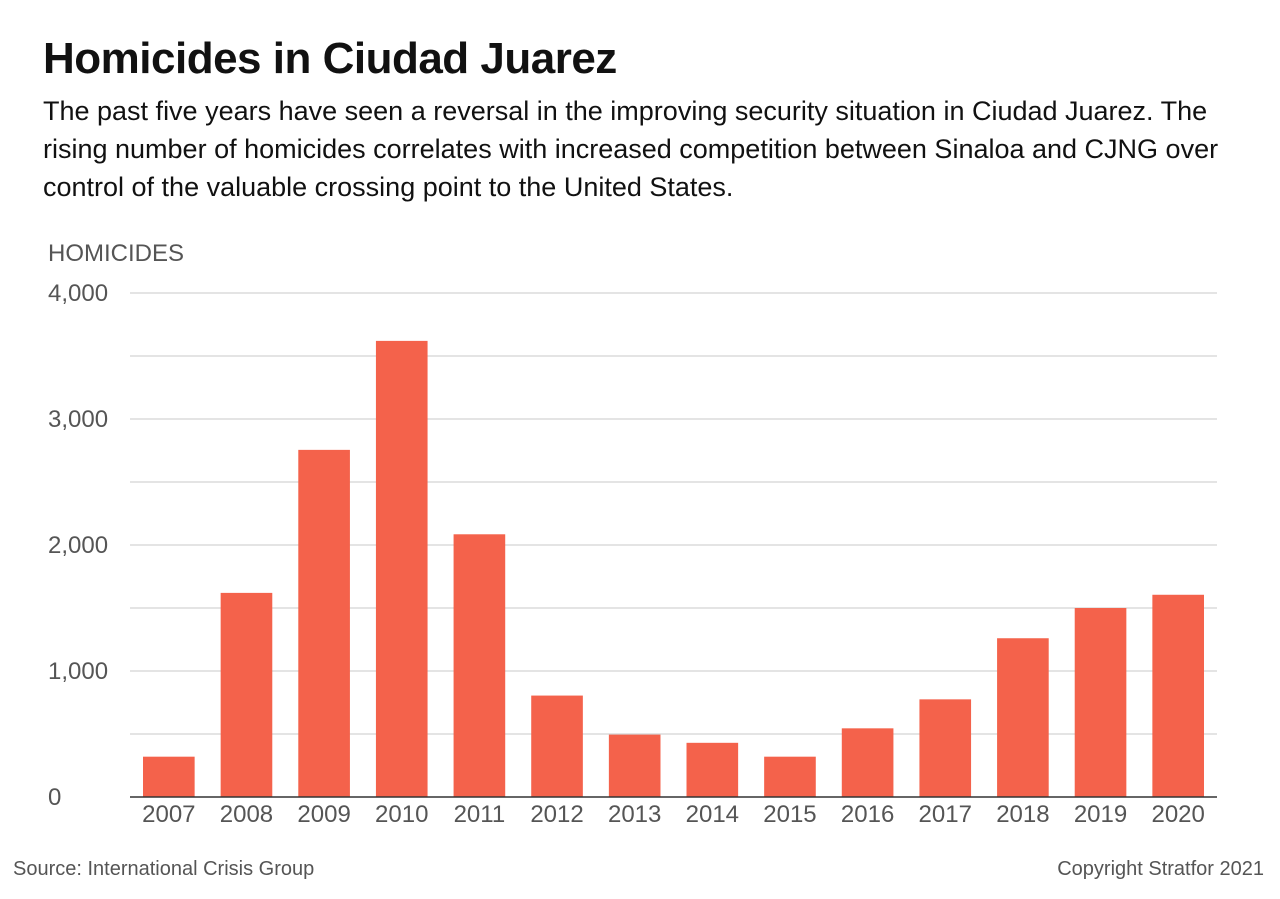 This screenshot has width=1280, height=899. What do you see at coordinates (480, 814) in the screenshot?
I see `x-tick-label-2011: 2011` at bounding box center [480, 814].